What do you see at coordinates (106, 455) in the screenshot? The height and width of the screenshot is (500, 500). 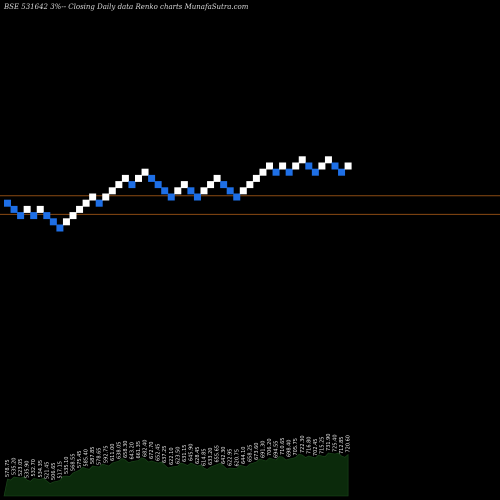 I see `volume-label: 592.75` at bounding box center [106, 455].